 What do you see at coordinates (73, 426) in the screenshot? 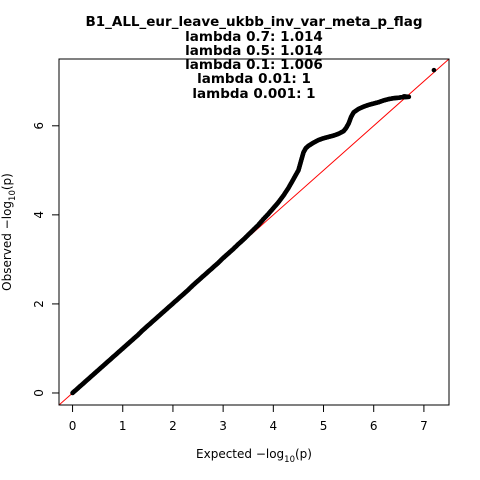
I see `x-tick-label: 0` at bounding box center [73, 426].